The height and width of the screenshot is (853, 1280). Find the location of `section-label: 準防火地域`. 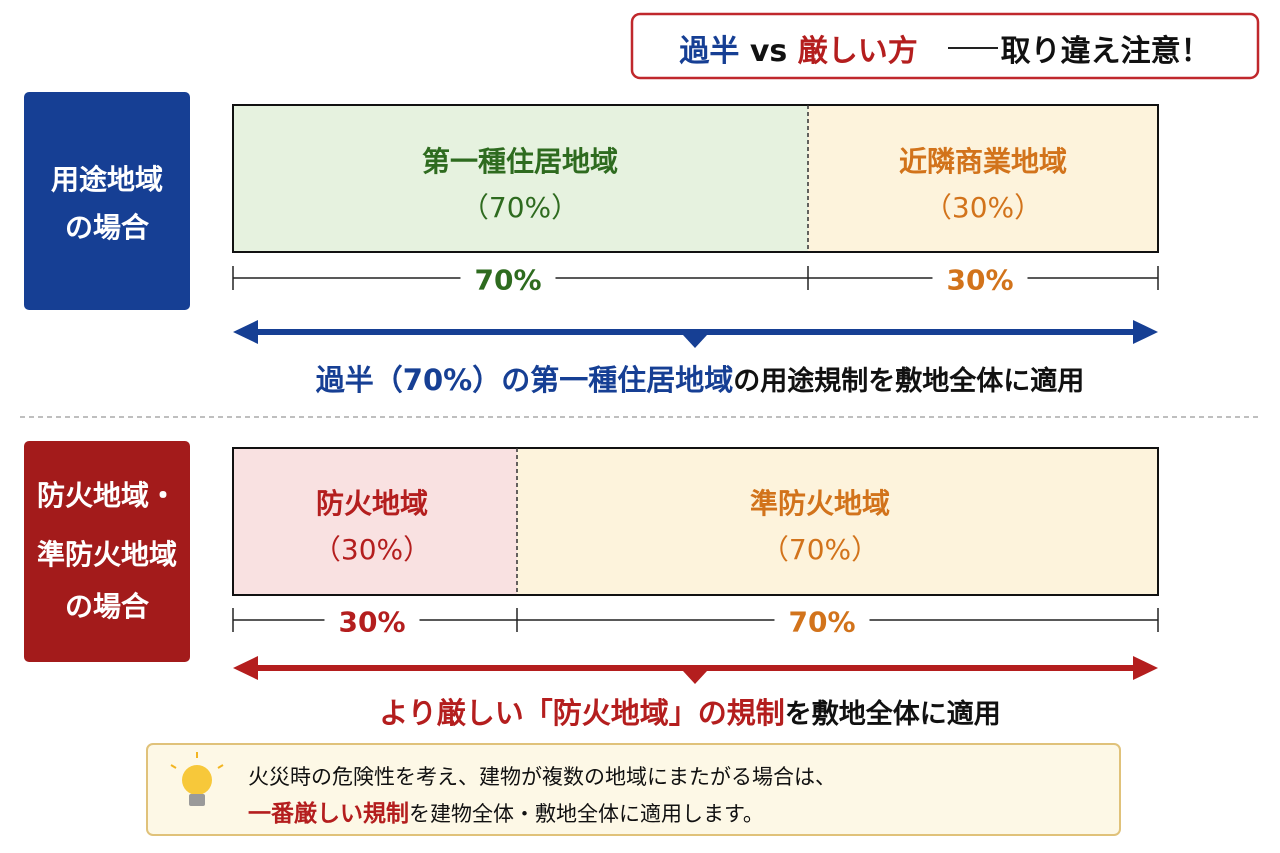

section-label: 準防火地域 is located at coordinates (107, 554).